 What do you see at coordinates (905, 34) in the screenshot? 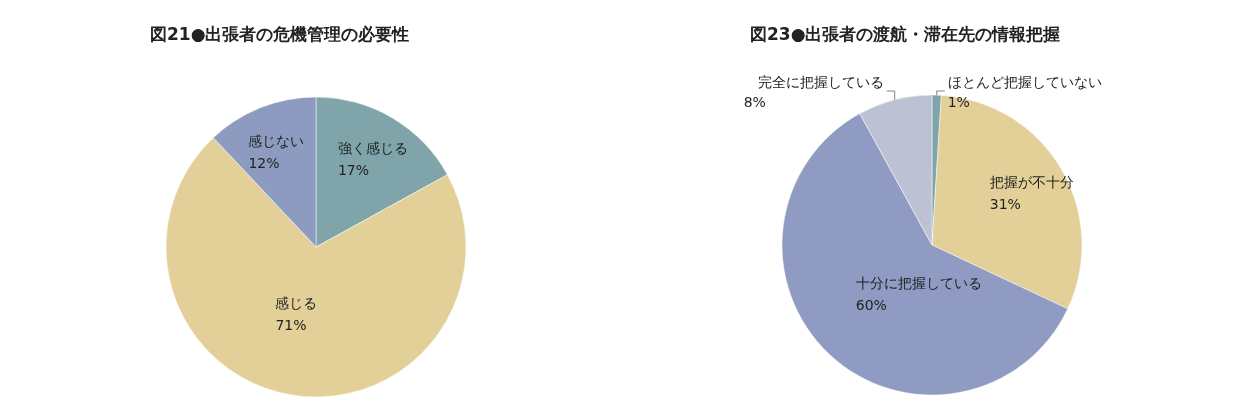
I see `chart-title: 図23●出張者の渡航・滞在先の情報把握` at bounding box center [905, 34].